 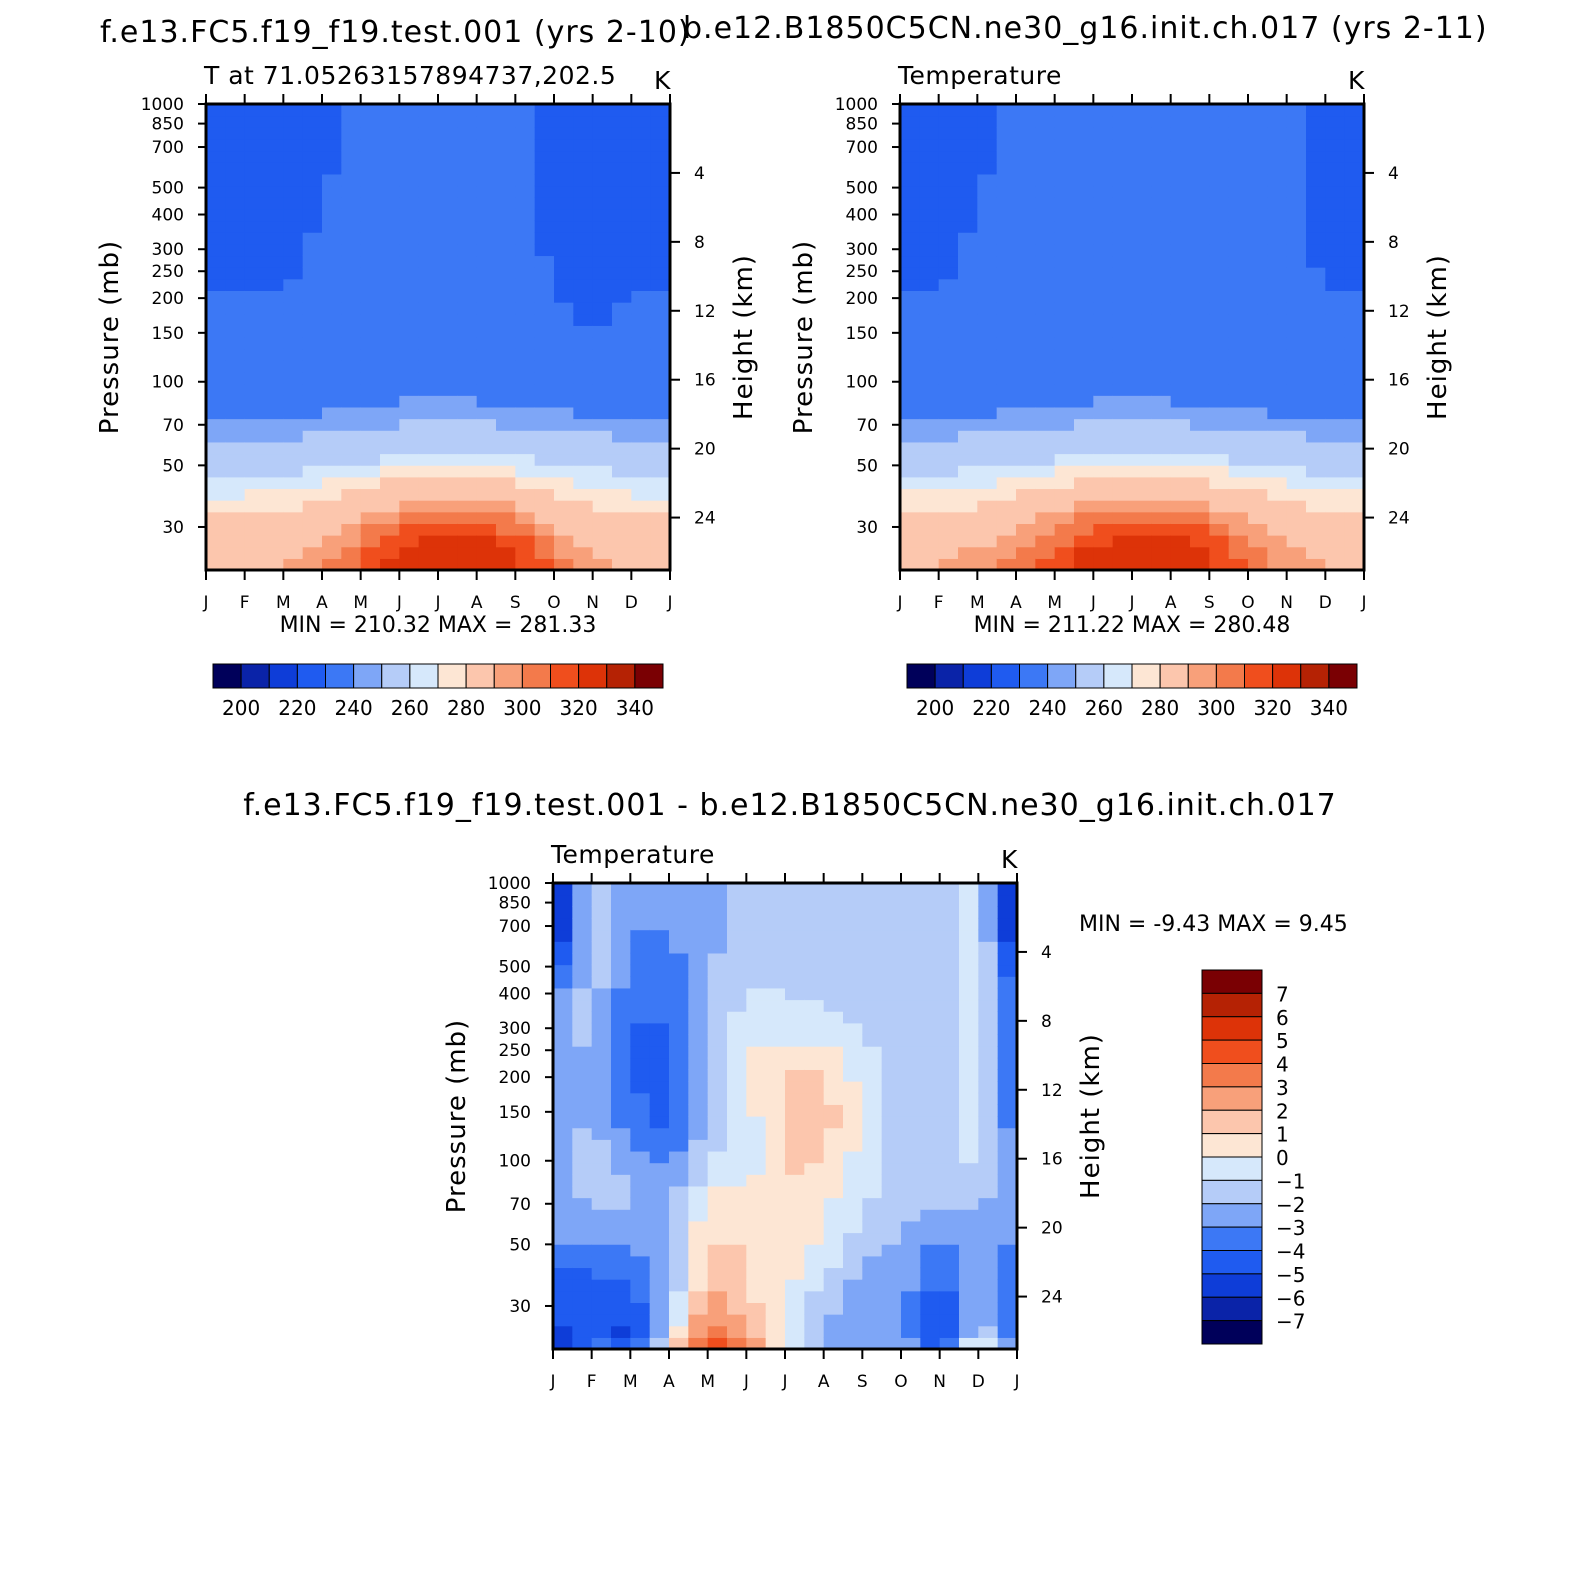 I want to click on panel-units: K, so click(x=1009, y=859).